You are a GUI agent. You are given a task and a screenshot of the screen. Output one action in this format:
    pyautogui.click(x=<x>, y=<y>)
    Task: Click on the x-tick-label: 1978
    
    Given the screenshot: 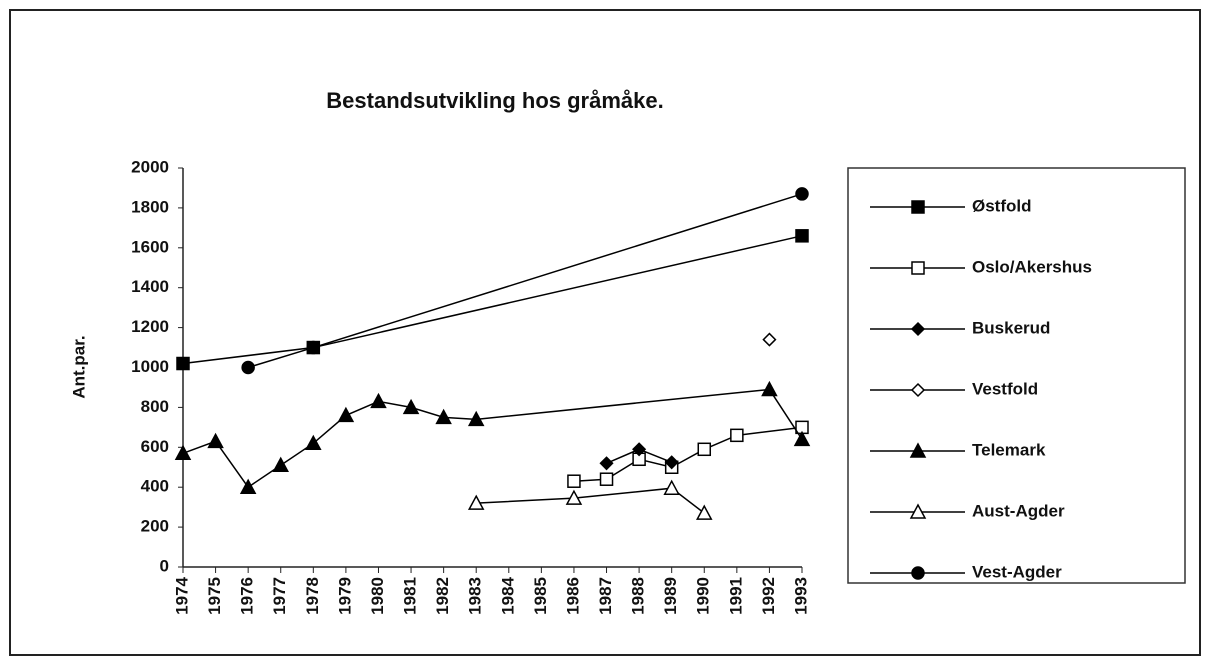 What is the action you would take?
    pyautogui.click(x=312, y=596)
    